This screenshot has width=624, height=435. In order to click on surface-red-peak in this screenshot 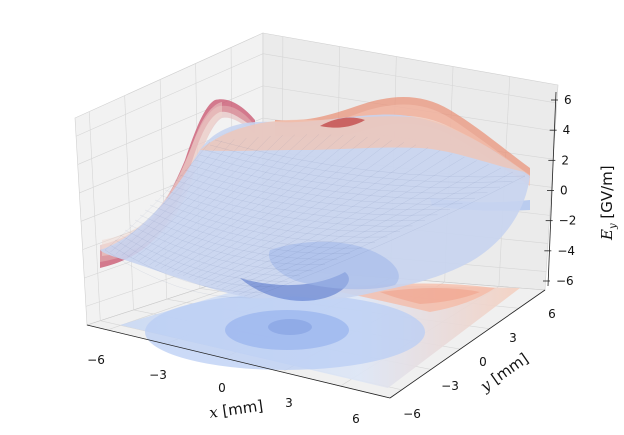, I will do `click(342, 122)`.